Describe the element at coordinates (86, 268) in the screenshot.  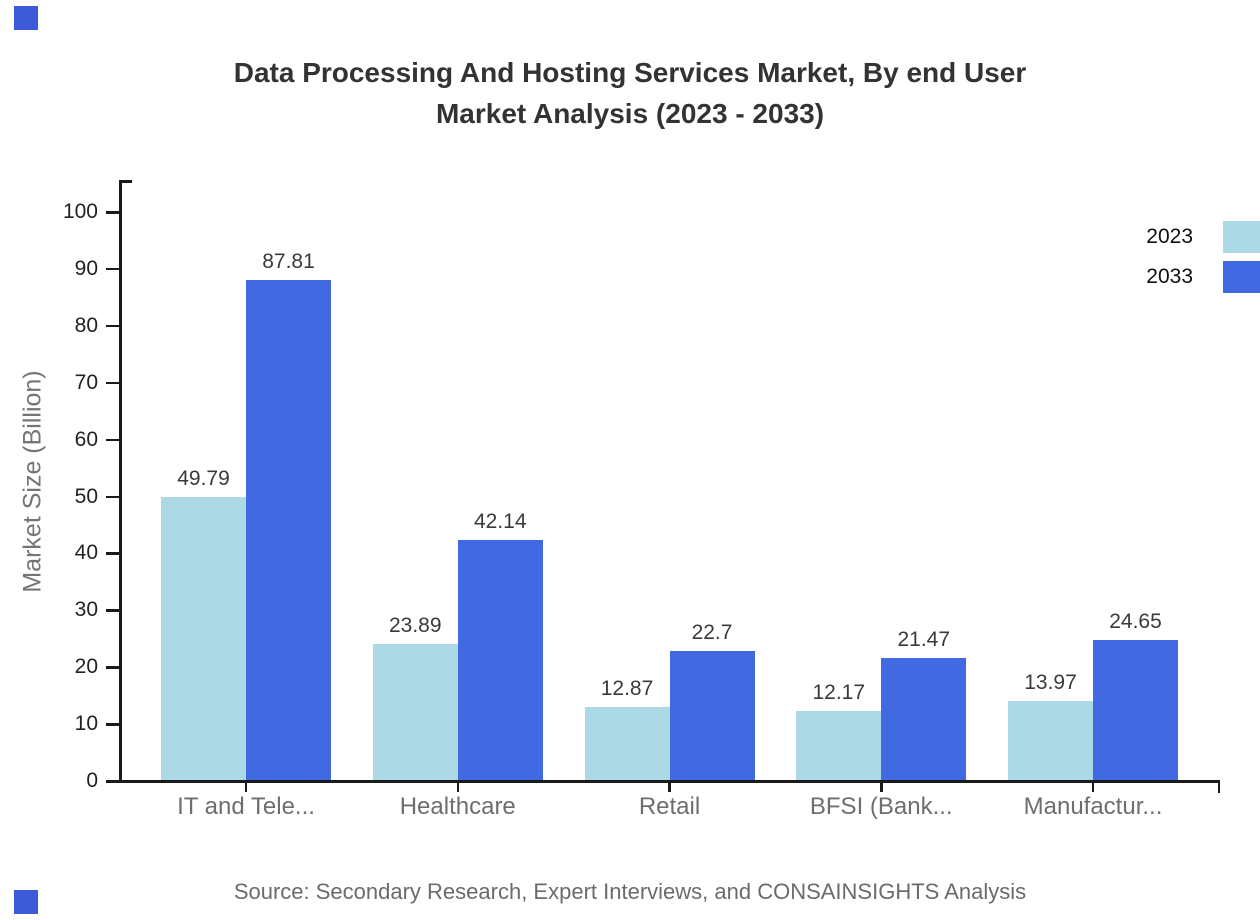
I see `y-tick-label: 90` at that location.